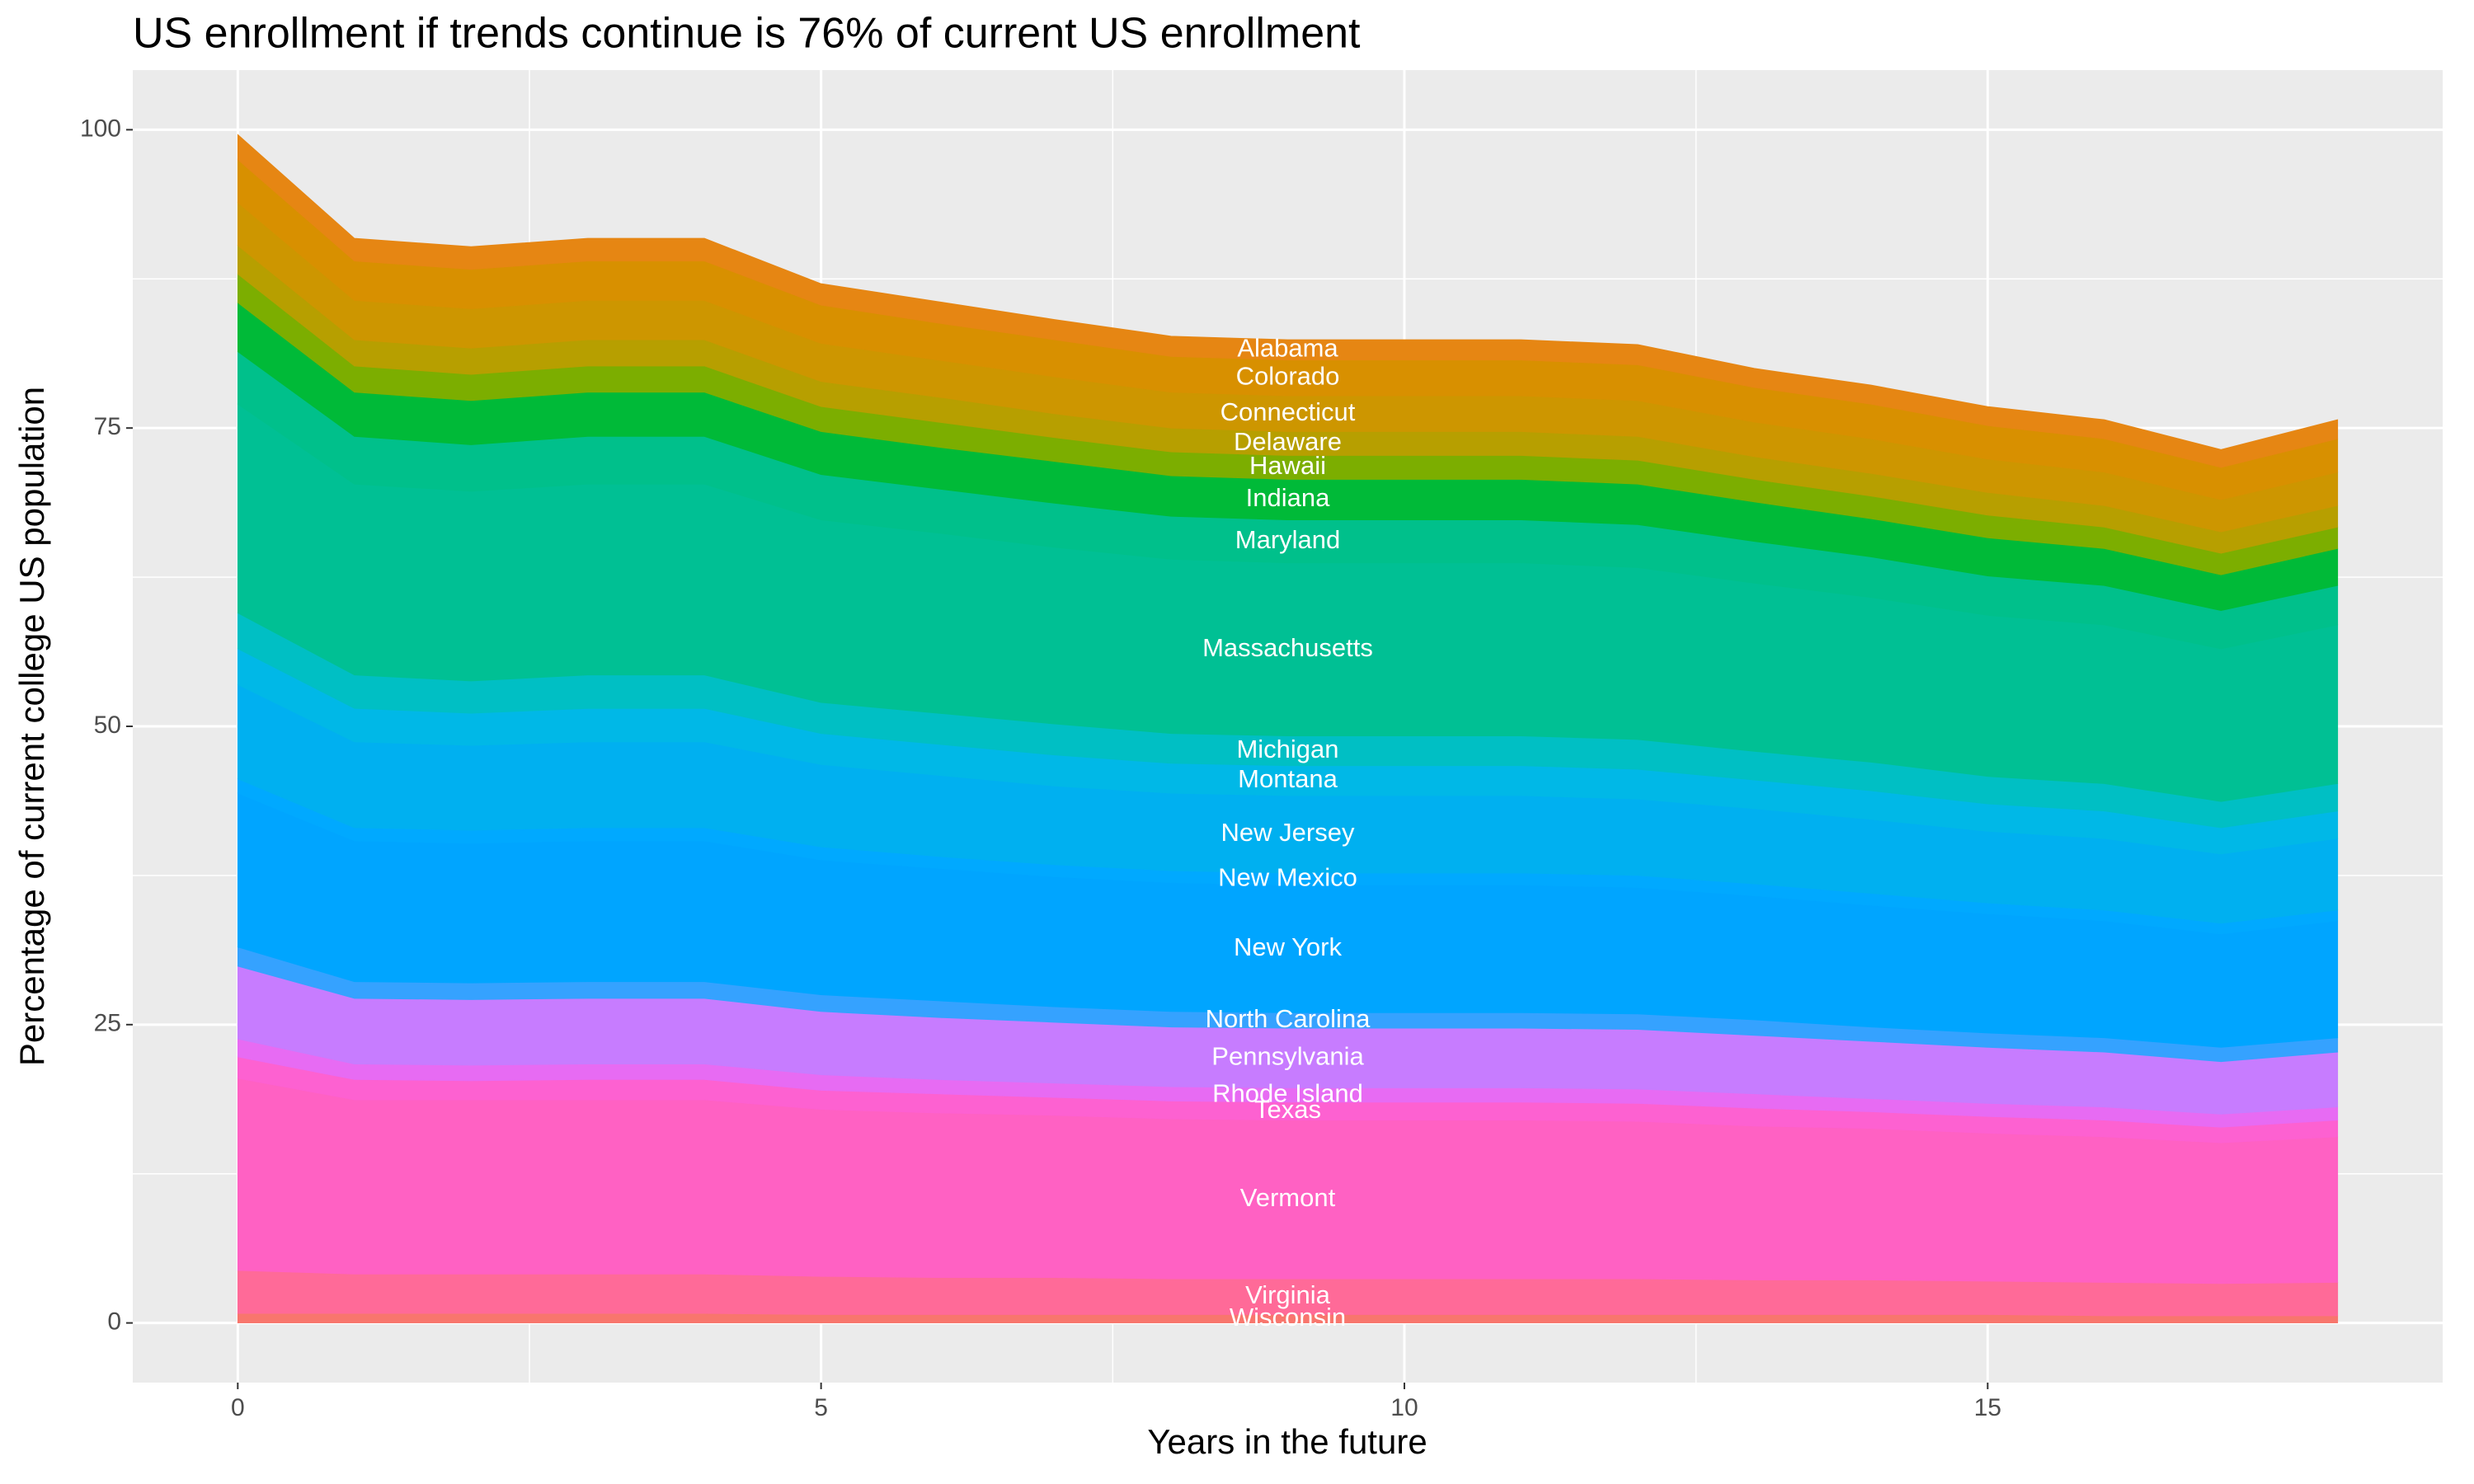 The width and height of the screenshot is (2474, 1484). What do you see at coordinates (238, 1407) in the screenshot?
I see `x-tick-label: 0` at bounding box center [238, 1407].